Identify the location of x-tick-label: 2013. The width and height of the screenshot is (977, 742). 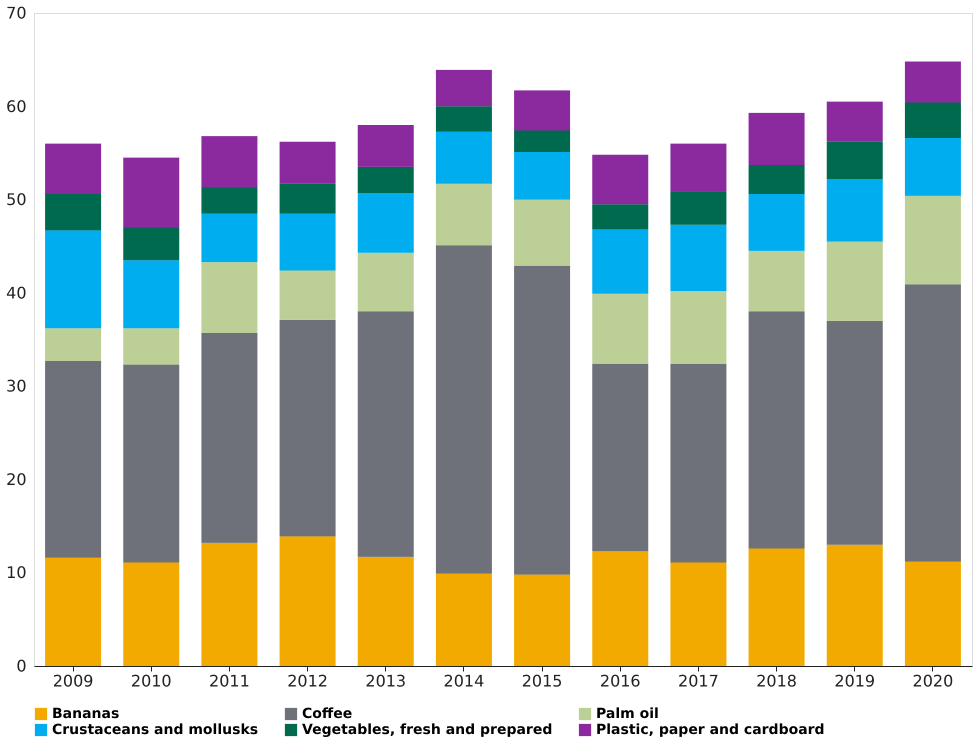
(385, 681).